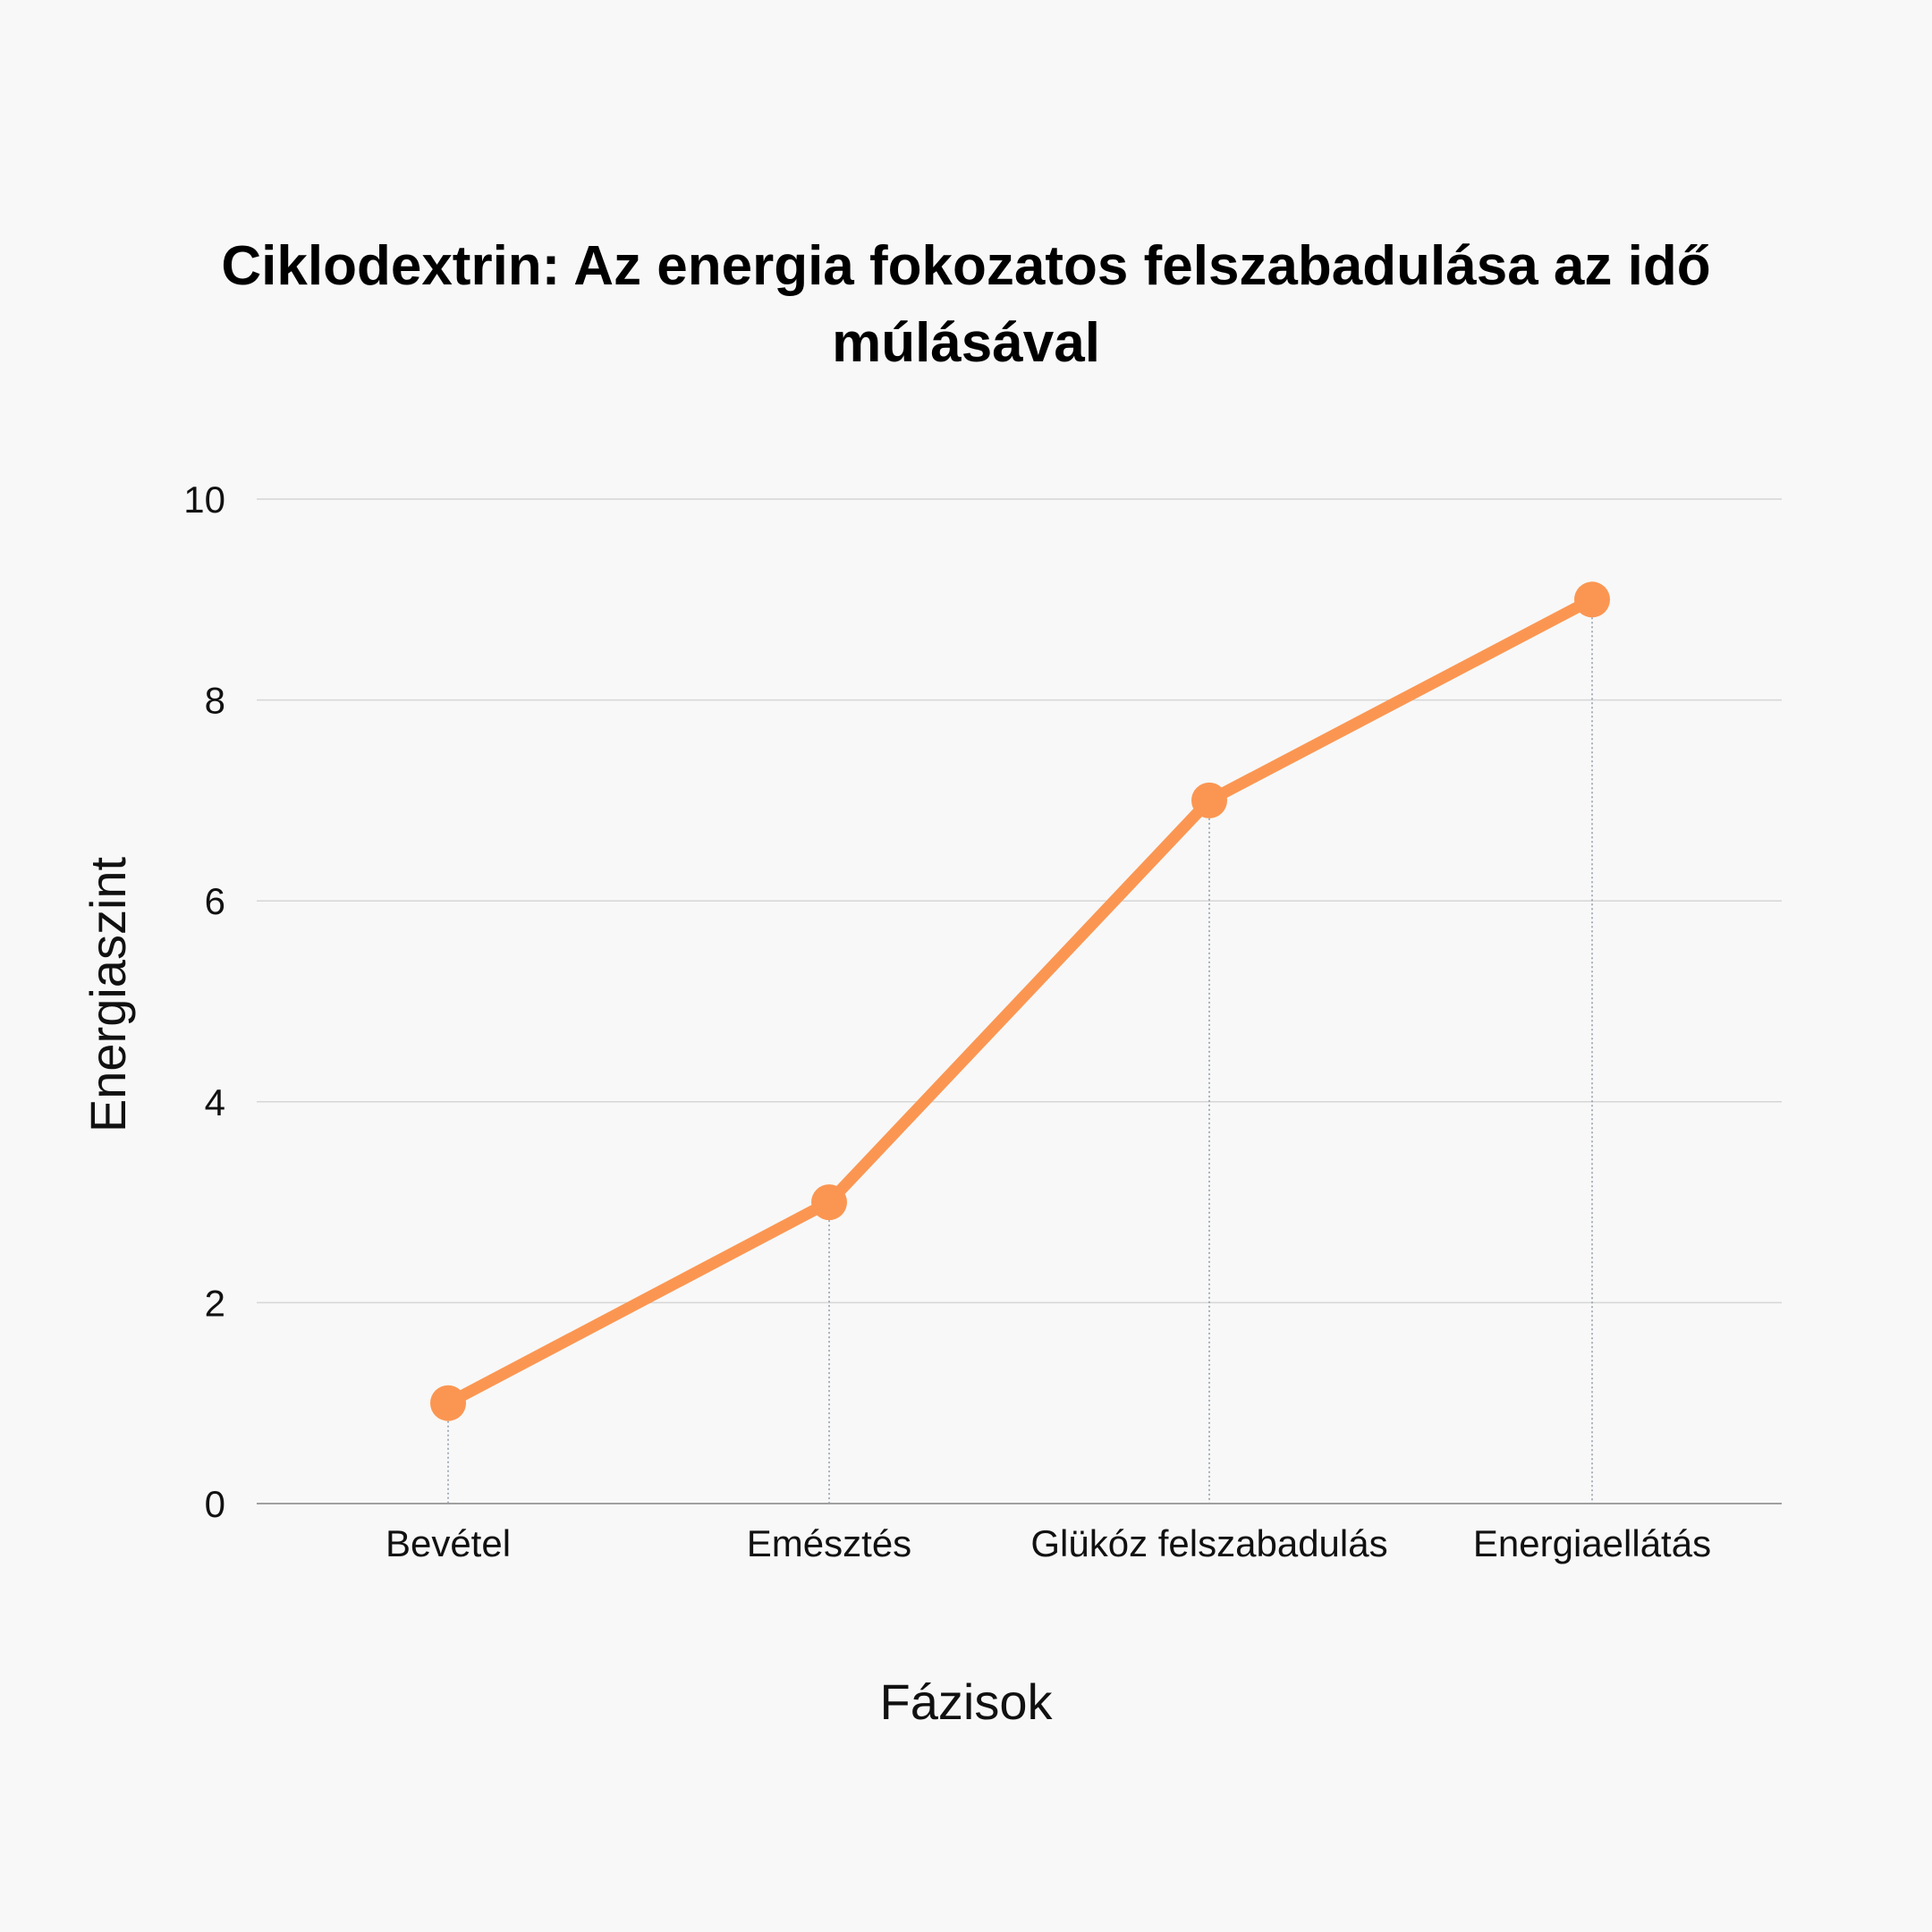  Describe the element at coordinates (1592, 1543) in the screenshot. I see `x-tick-label: Energiaellátás` at that location.